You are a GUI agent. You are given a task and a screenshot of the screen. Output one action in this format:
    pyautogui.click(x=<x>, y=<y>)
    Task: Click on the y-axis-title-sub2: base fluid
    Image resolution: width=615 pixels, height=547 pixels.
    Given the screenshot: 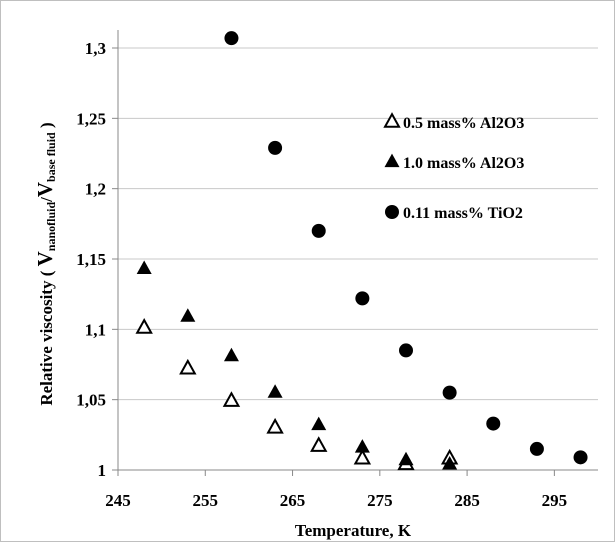 What is the action you would take?
    pyautogui.click(x=51, y=157)
    